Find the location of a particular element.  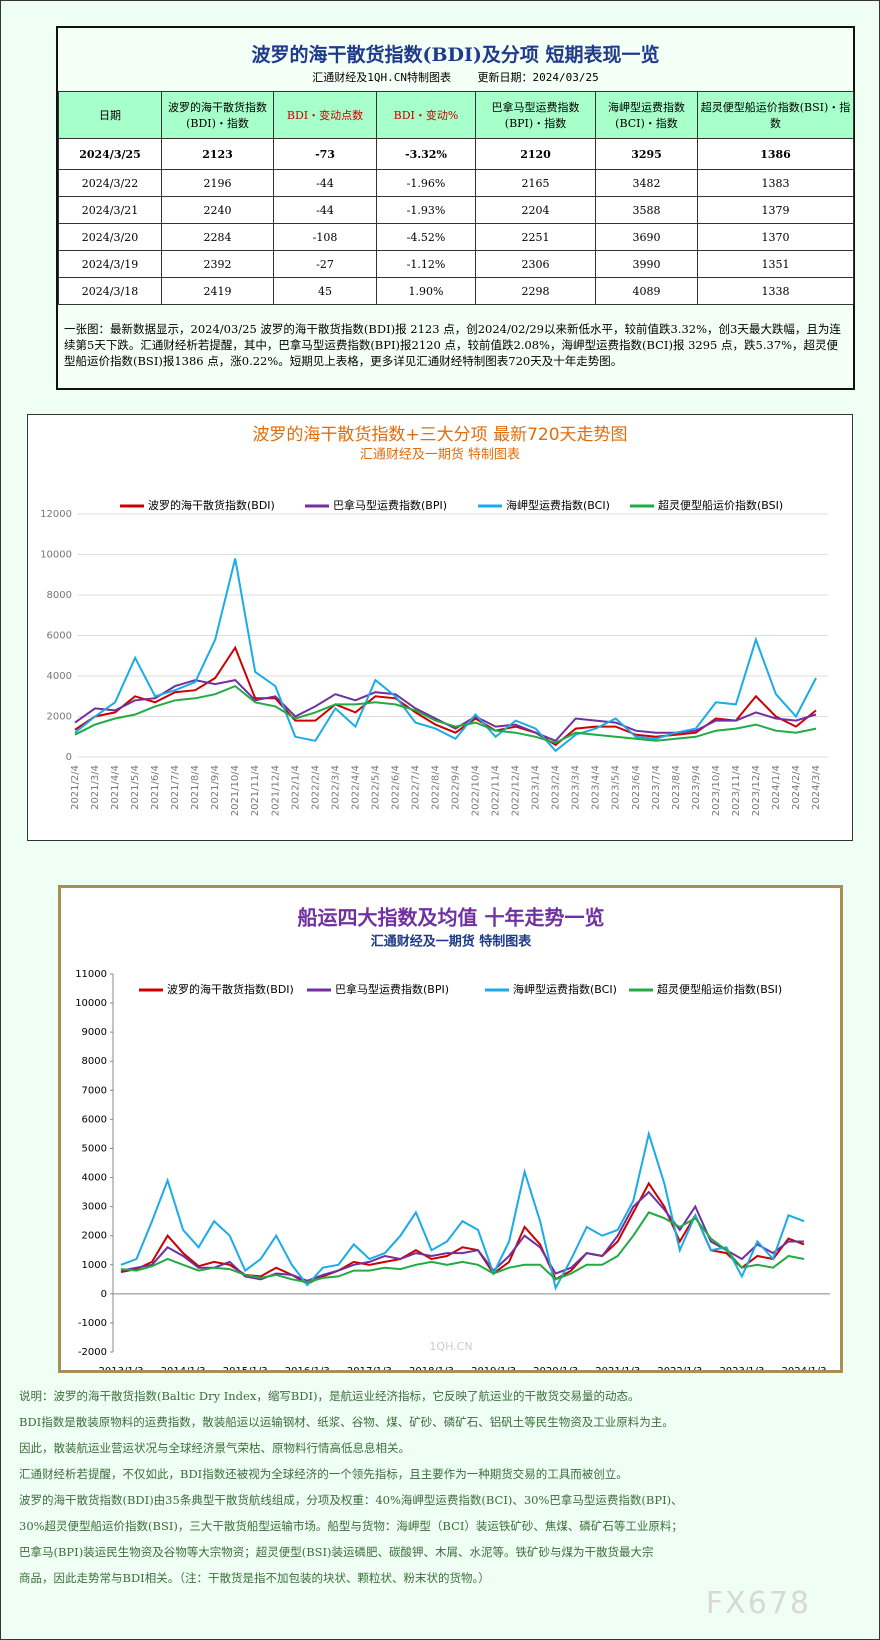

y-tick-label: 5000 is located at coordinates (94, 1148).